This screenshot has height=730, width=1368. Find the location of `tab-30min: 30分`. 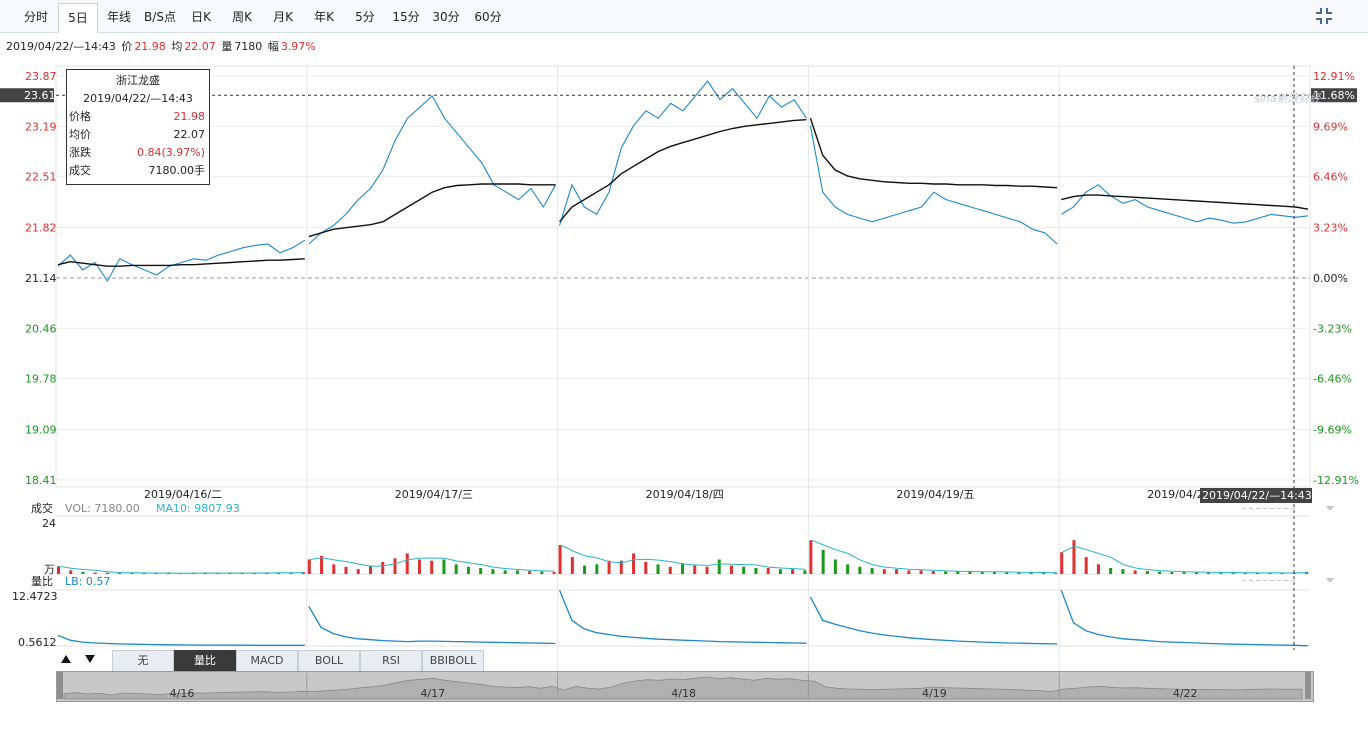

tab-30min: 30分 is located at coordinates (446, 17).